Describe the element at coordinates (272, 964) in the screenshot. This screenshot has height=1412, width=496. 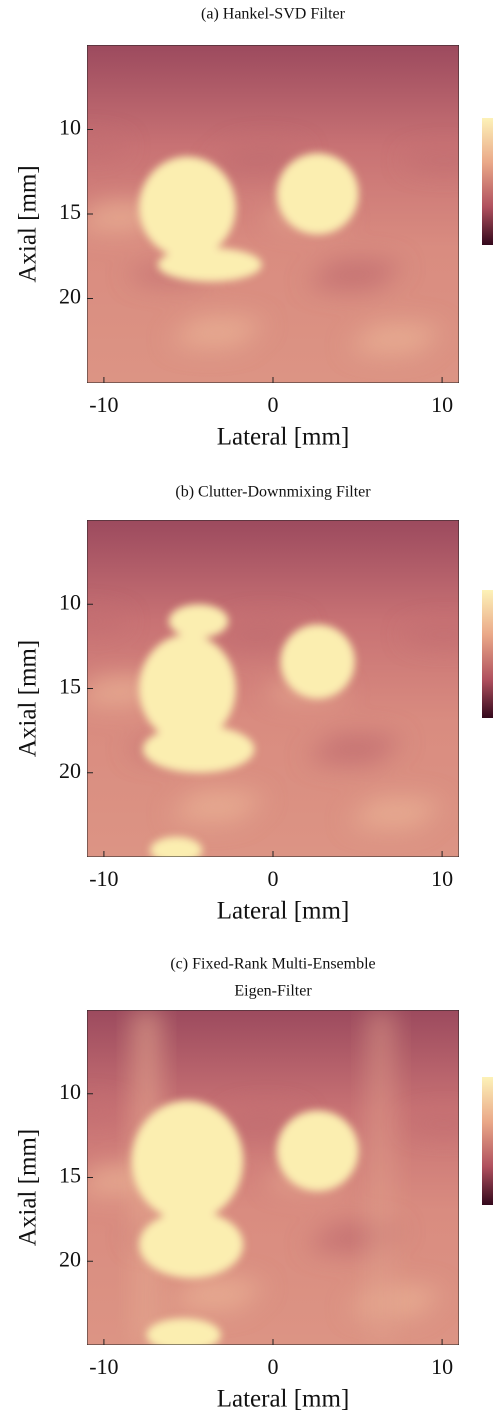
I see `chart-title: (c) Fixed-Rank Multi-Ensemble` at that location.